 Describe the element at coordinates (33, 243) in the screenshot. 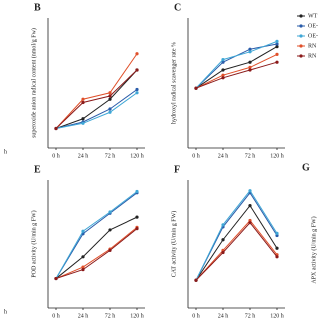

I see `y-axis-label: POD activity (U/min g FW)` at that location.